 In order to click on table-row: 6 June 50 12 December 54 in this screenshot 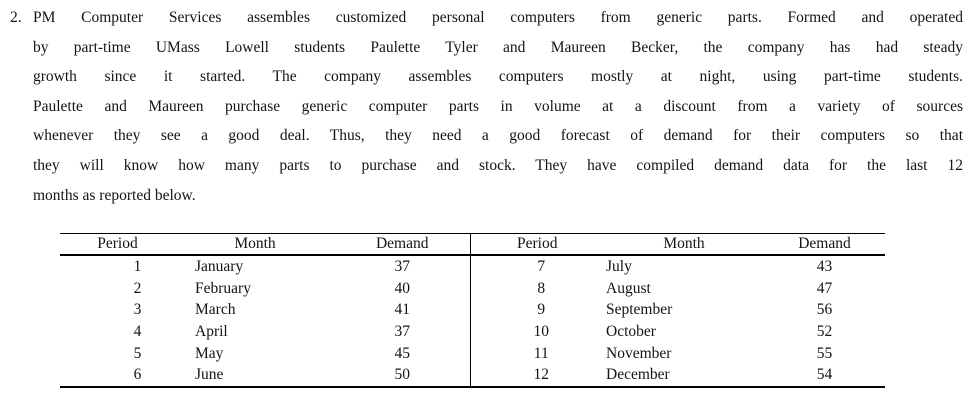, I will do `click(472, 376)`.